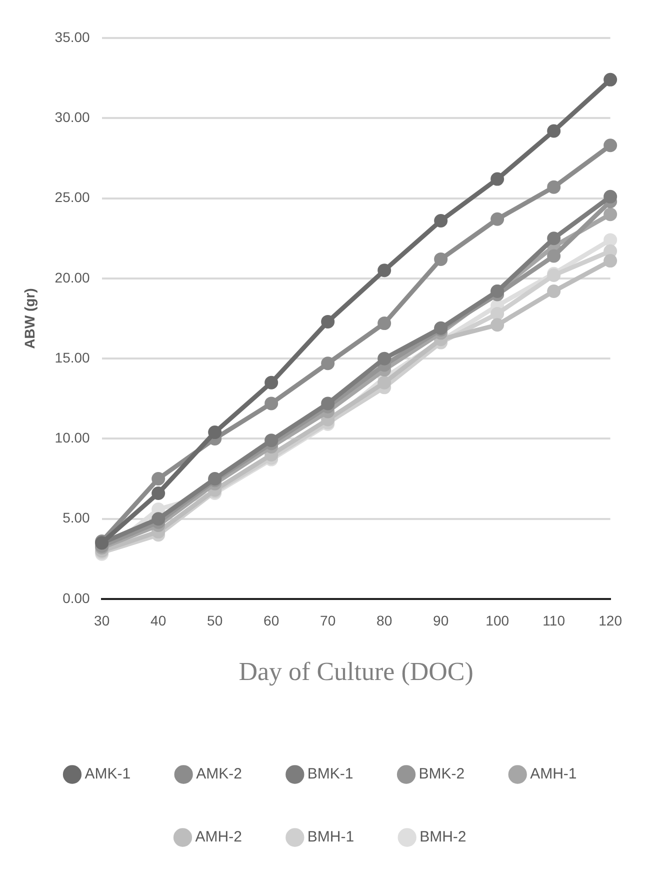 The height and width of the screenshot is (873, 645). I want to click on legend-label: AMK-1, so click(107, 774).